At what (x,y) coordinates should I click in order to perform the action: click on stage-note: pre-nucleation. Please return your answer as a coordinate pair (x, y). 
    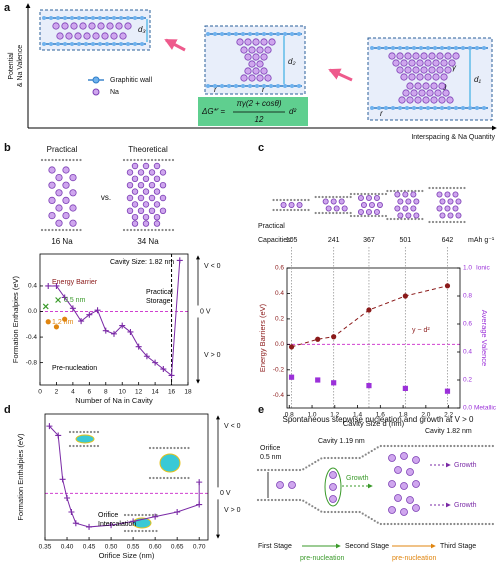
    Looking at the image, I should click on (414, 558).